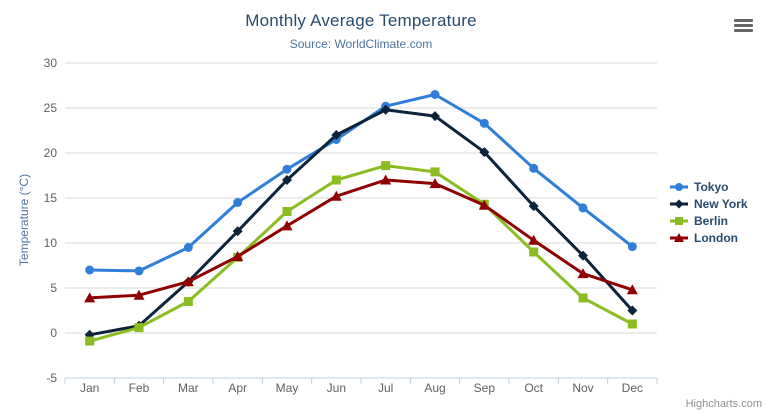 The image size is (769, 416). I want to click on chart-title: Monthly Average Temperature, so click(361, 20).